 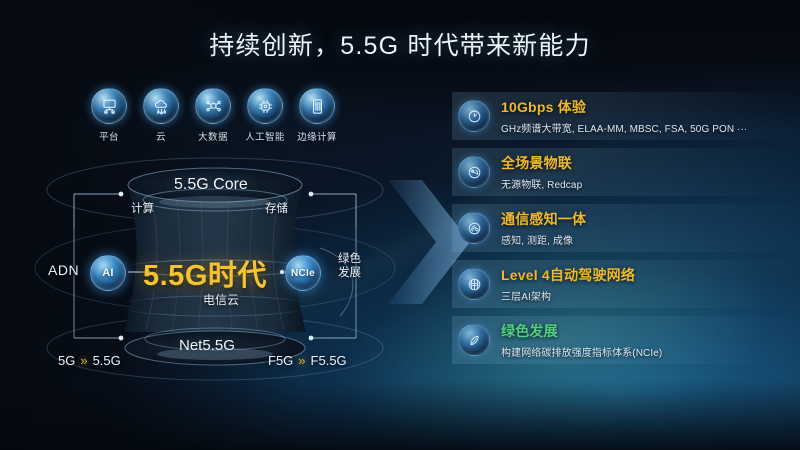 What do you see at coordinates (265, 137) in the screenshot?
I see `icon-label: 人工智能` at bounding box center [265, 137].